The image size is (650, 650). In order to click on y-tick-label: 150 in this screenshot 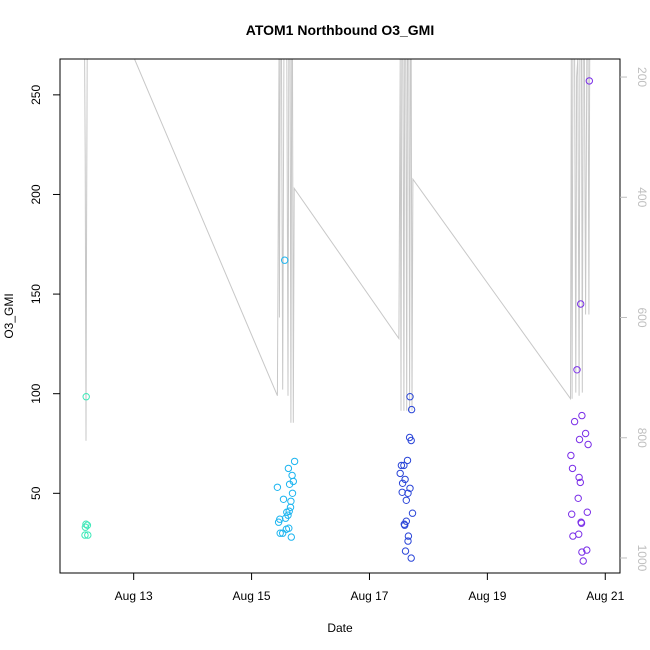, I will do `click(36, 294)`.